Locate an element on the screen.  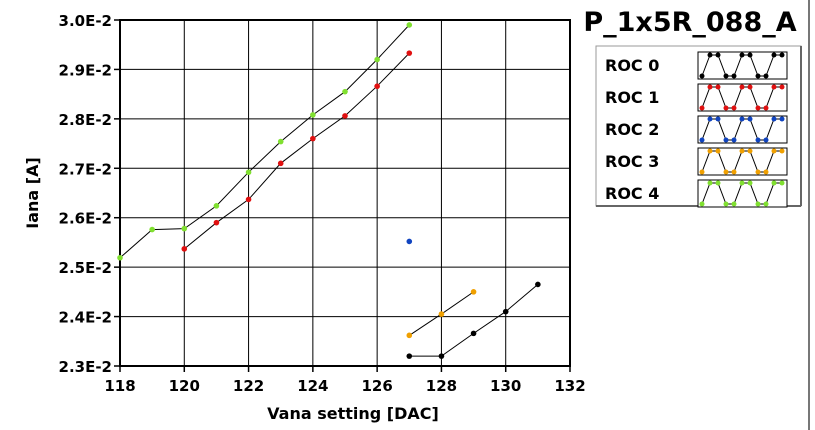
y-tick-label: 2.7E-2 is located at coordinates (85, 169).